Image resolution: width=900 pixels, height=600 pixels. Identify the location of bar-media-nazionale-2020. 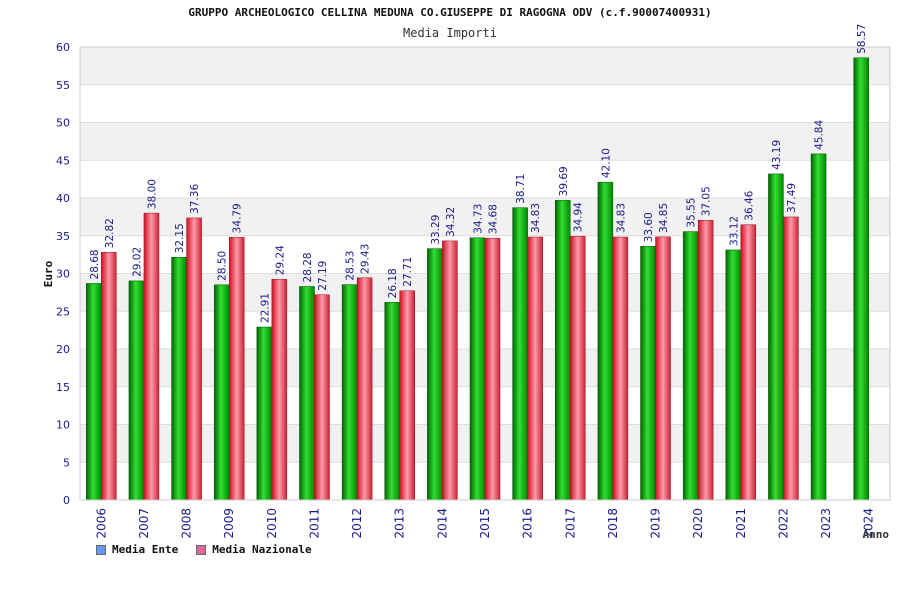
(705, 360).